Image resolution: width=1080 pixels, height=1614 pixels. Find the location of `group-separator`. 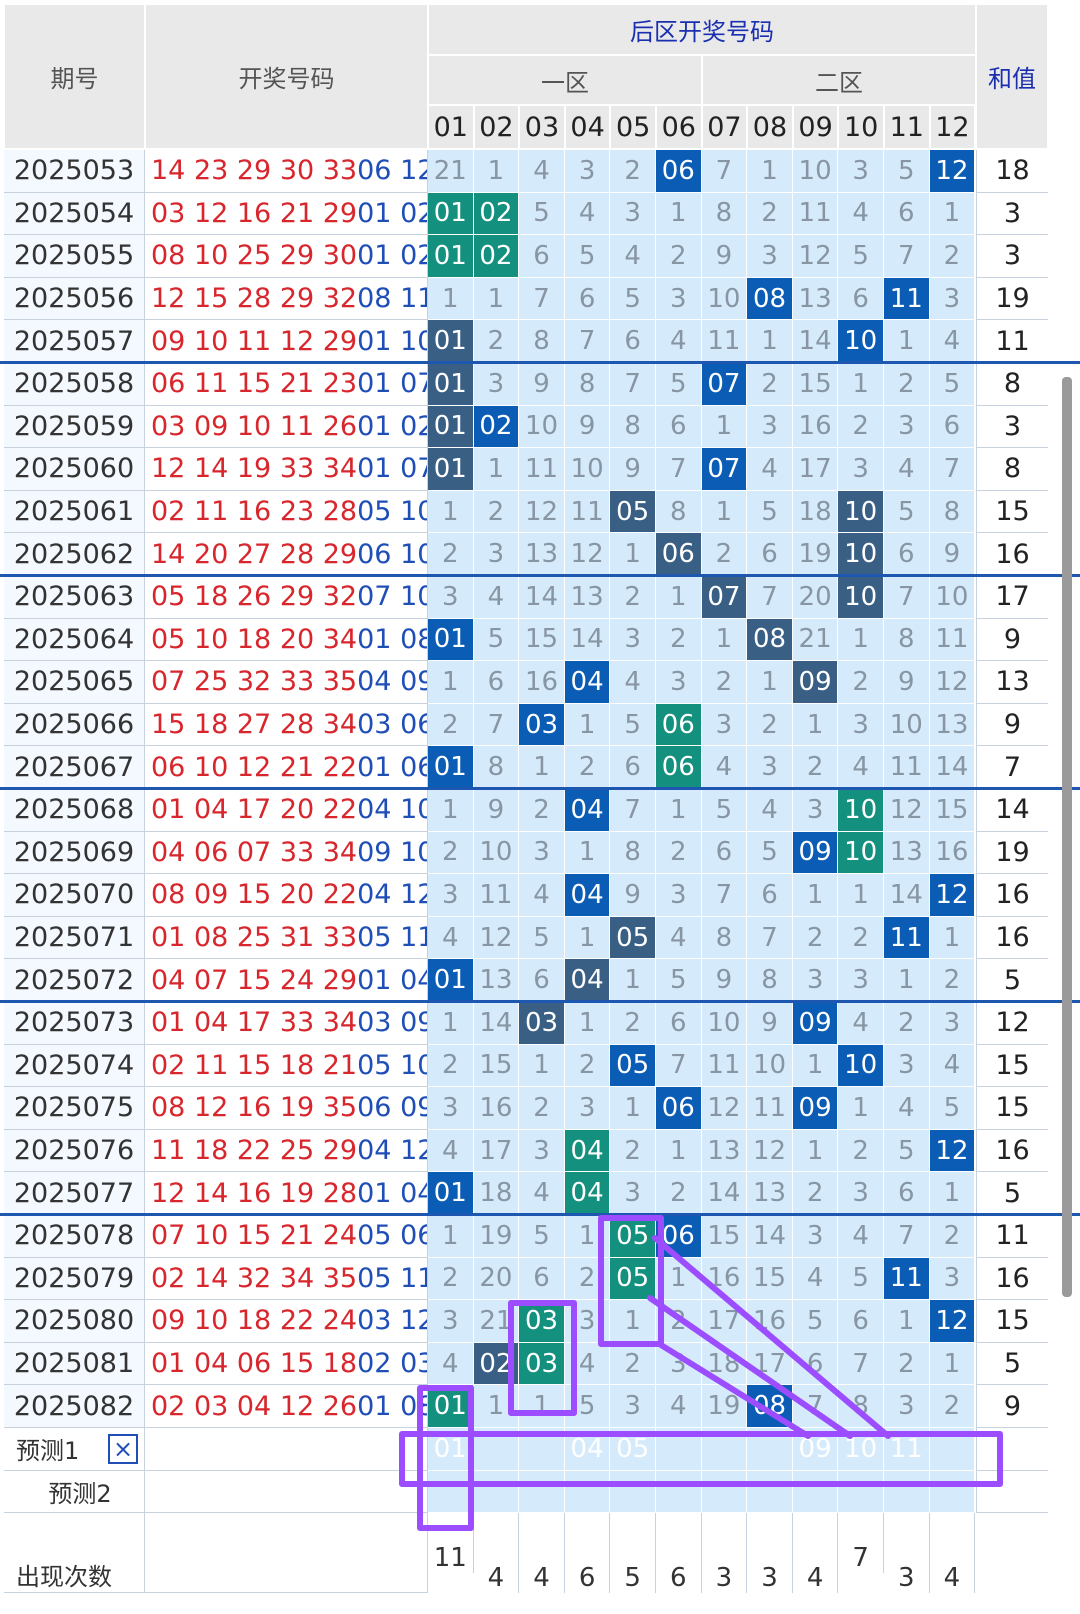

group-separator is located at coordinates (540, 362).